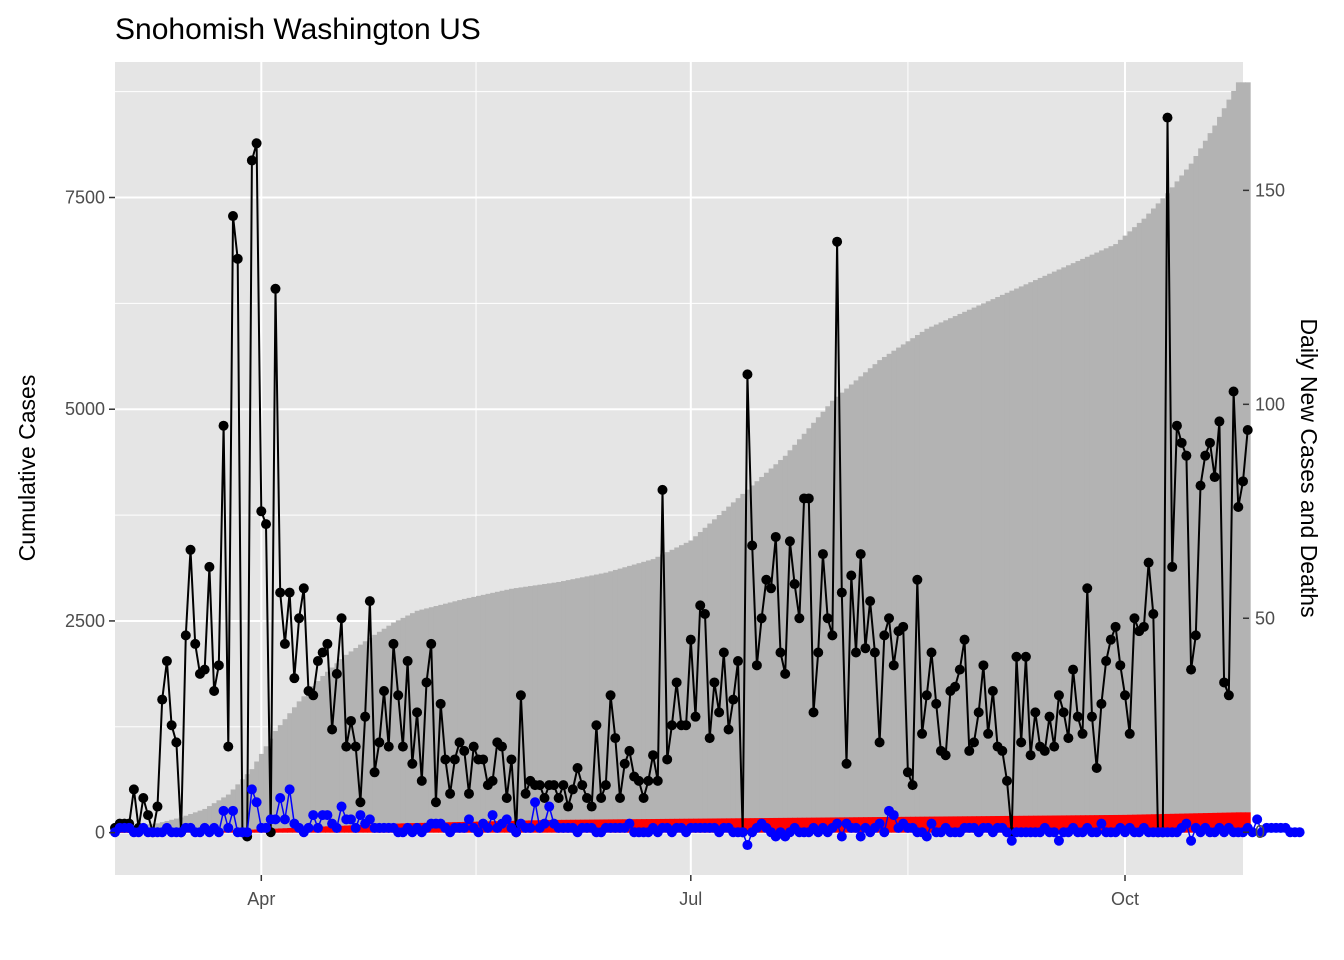  Describe the element at coordinates (1265, 618) in the screenshot. I see `y-right-tick-label: 50` at that location.